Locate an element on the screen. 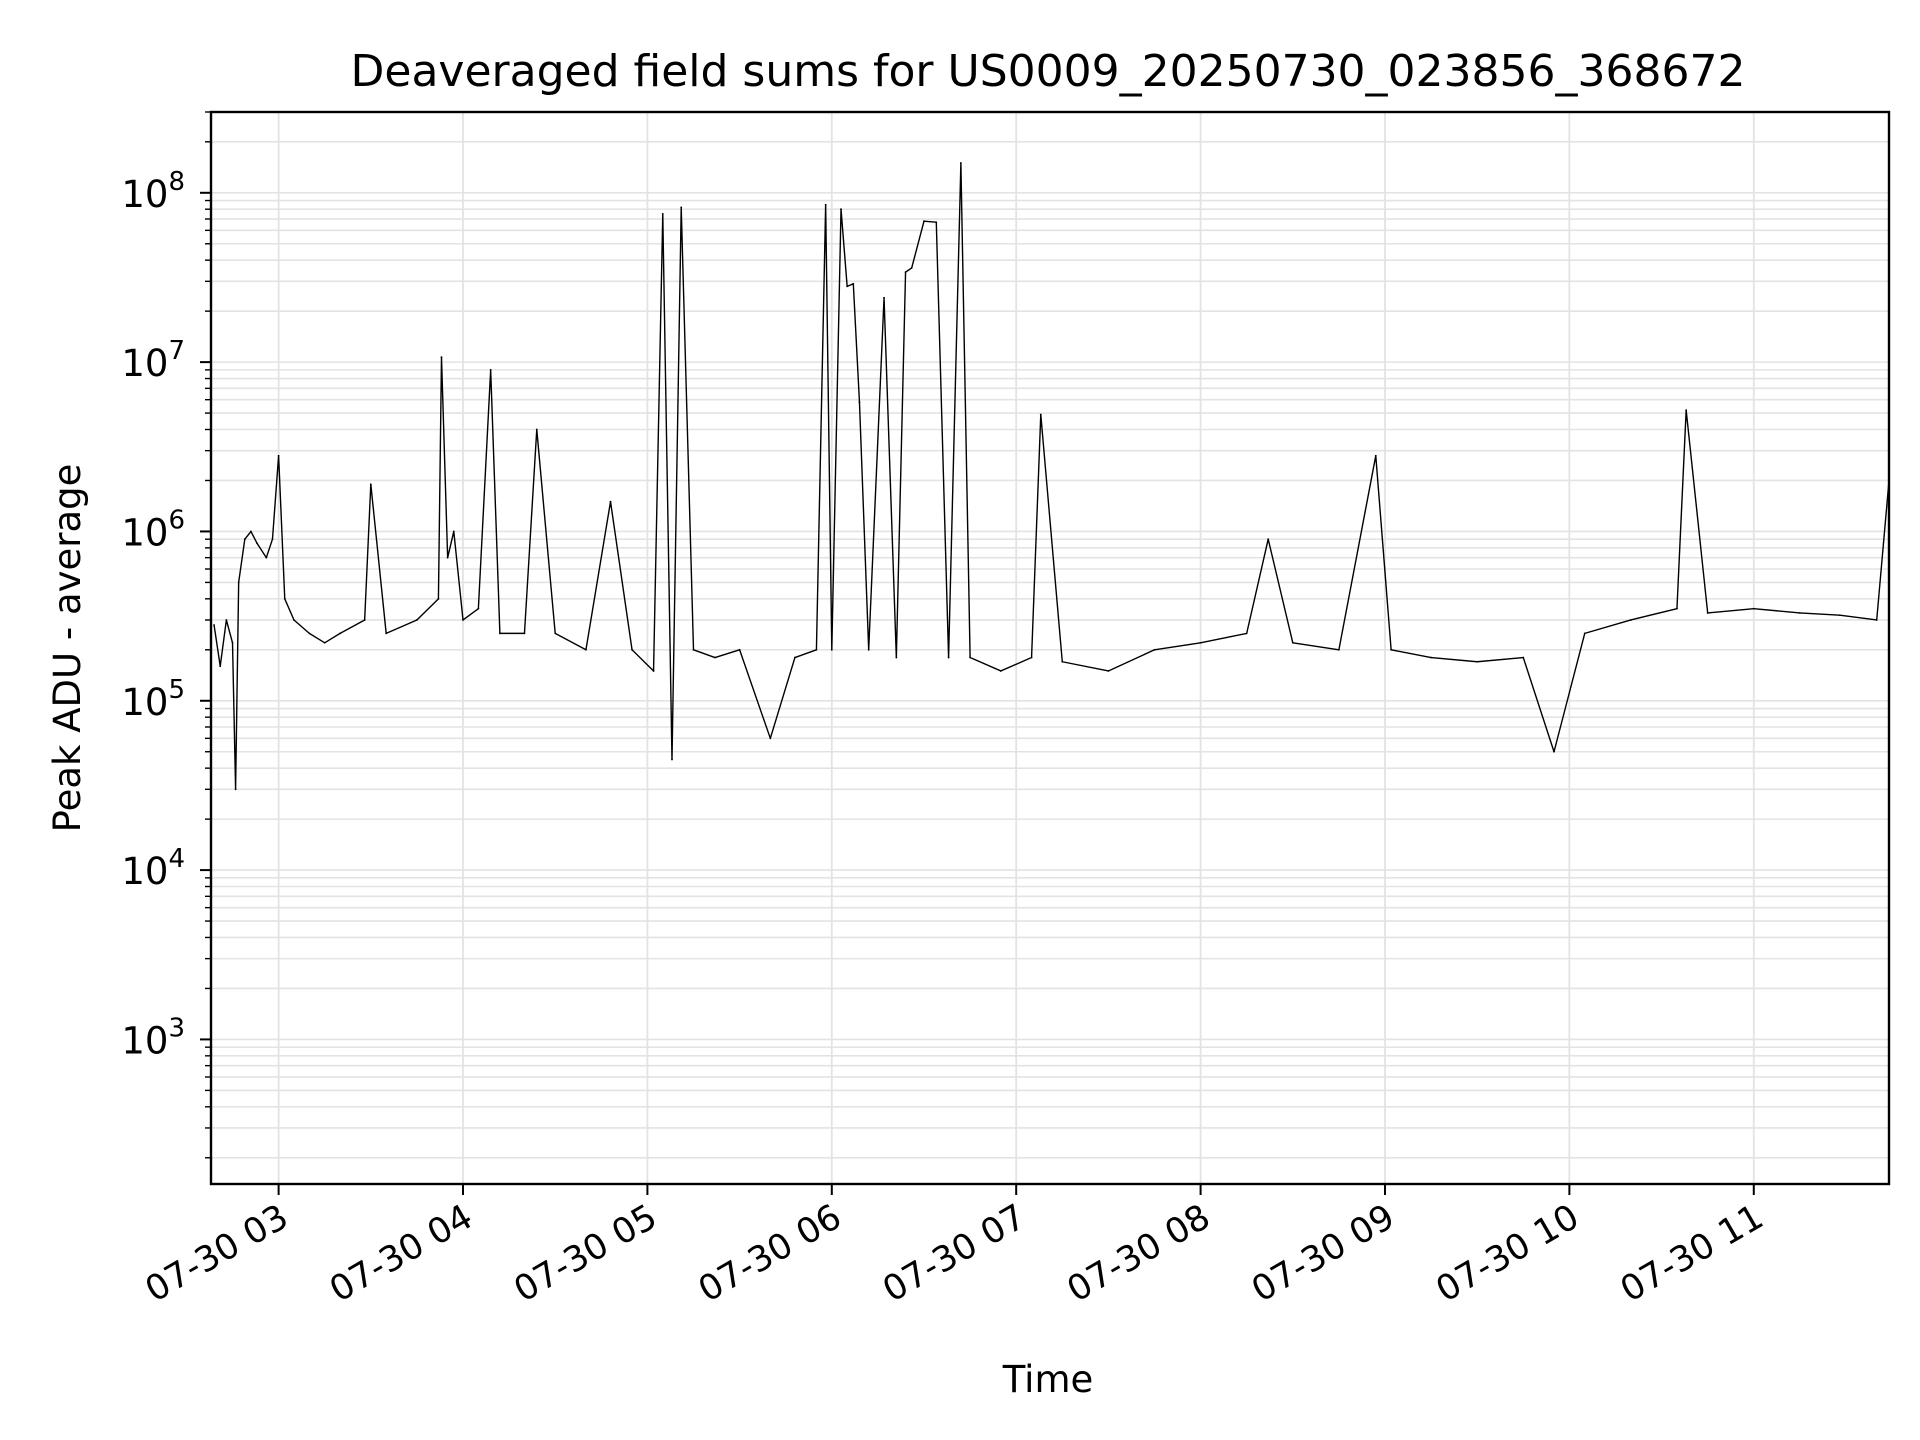 The image size is (1920, 1440). x-tick-label: 07-30 04 is located at coordinates (401, 1253).